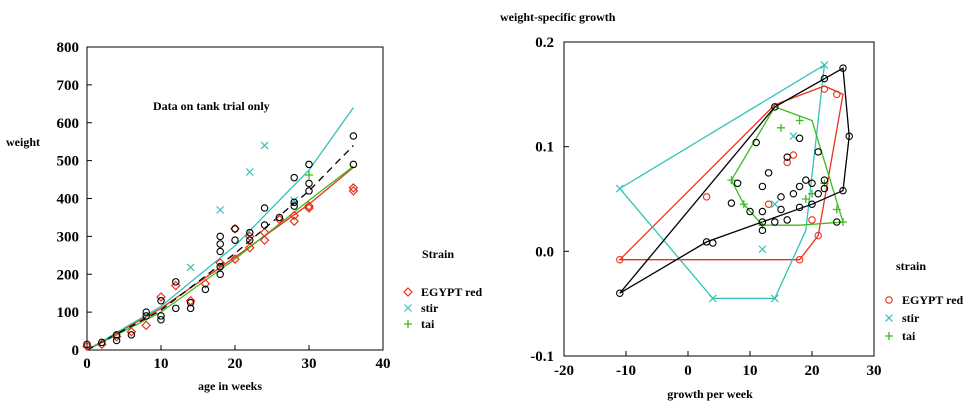 The height and width of the screenshot is (402, 979). I want to click on x-tick-label: -20, so click(564, 371).